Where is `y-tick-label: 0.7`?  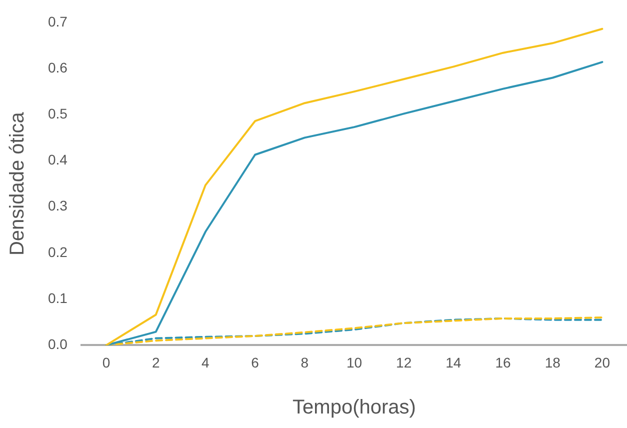 y-tick-label: 0.7 is located at coordinates (58, 21).